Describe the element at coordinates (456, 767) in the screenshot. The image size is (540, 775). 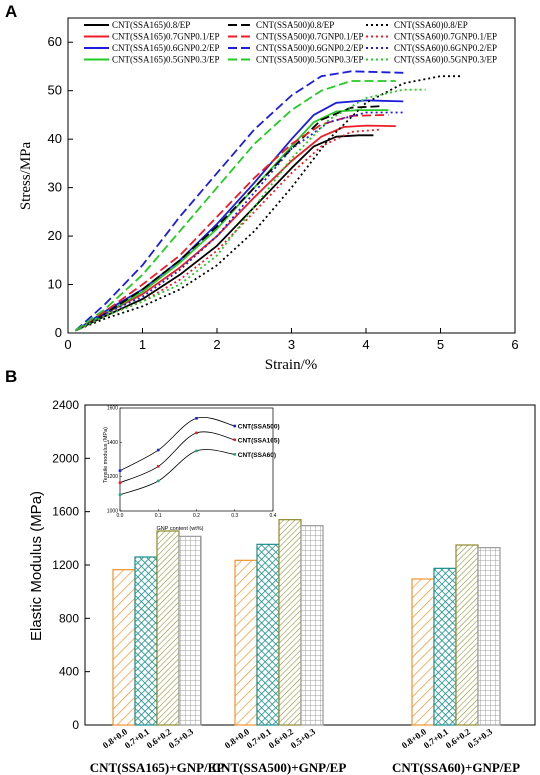
I see `group-label: CNT(SSA60)+GNP/EP` at that location.